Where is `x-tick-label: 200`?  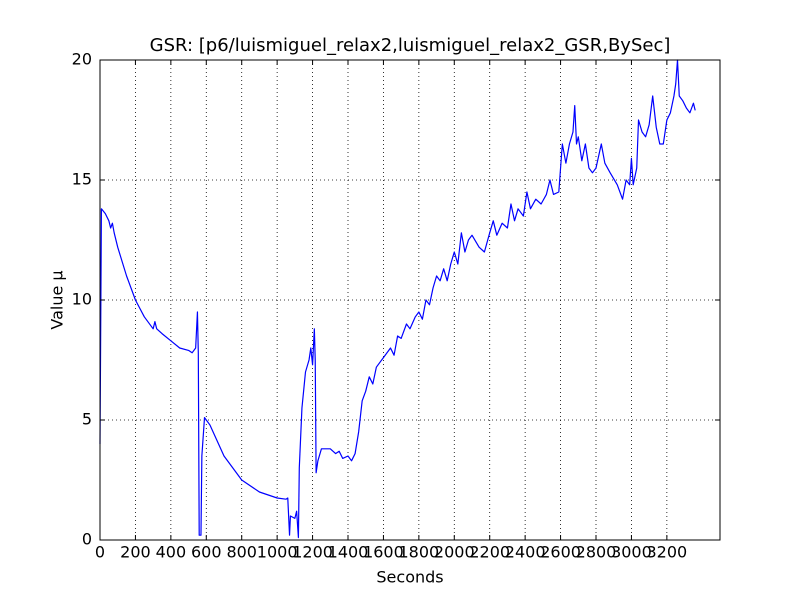 x-tick-label: 200 is located at coordinates (135, 552).